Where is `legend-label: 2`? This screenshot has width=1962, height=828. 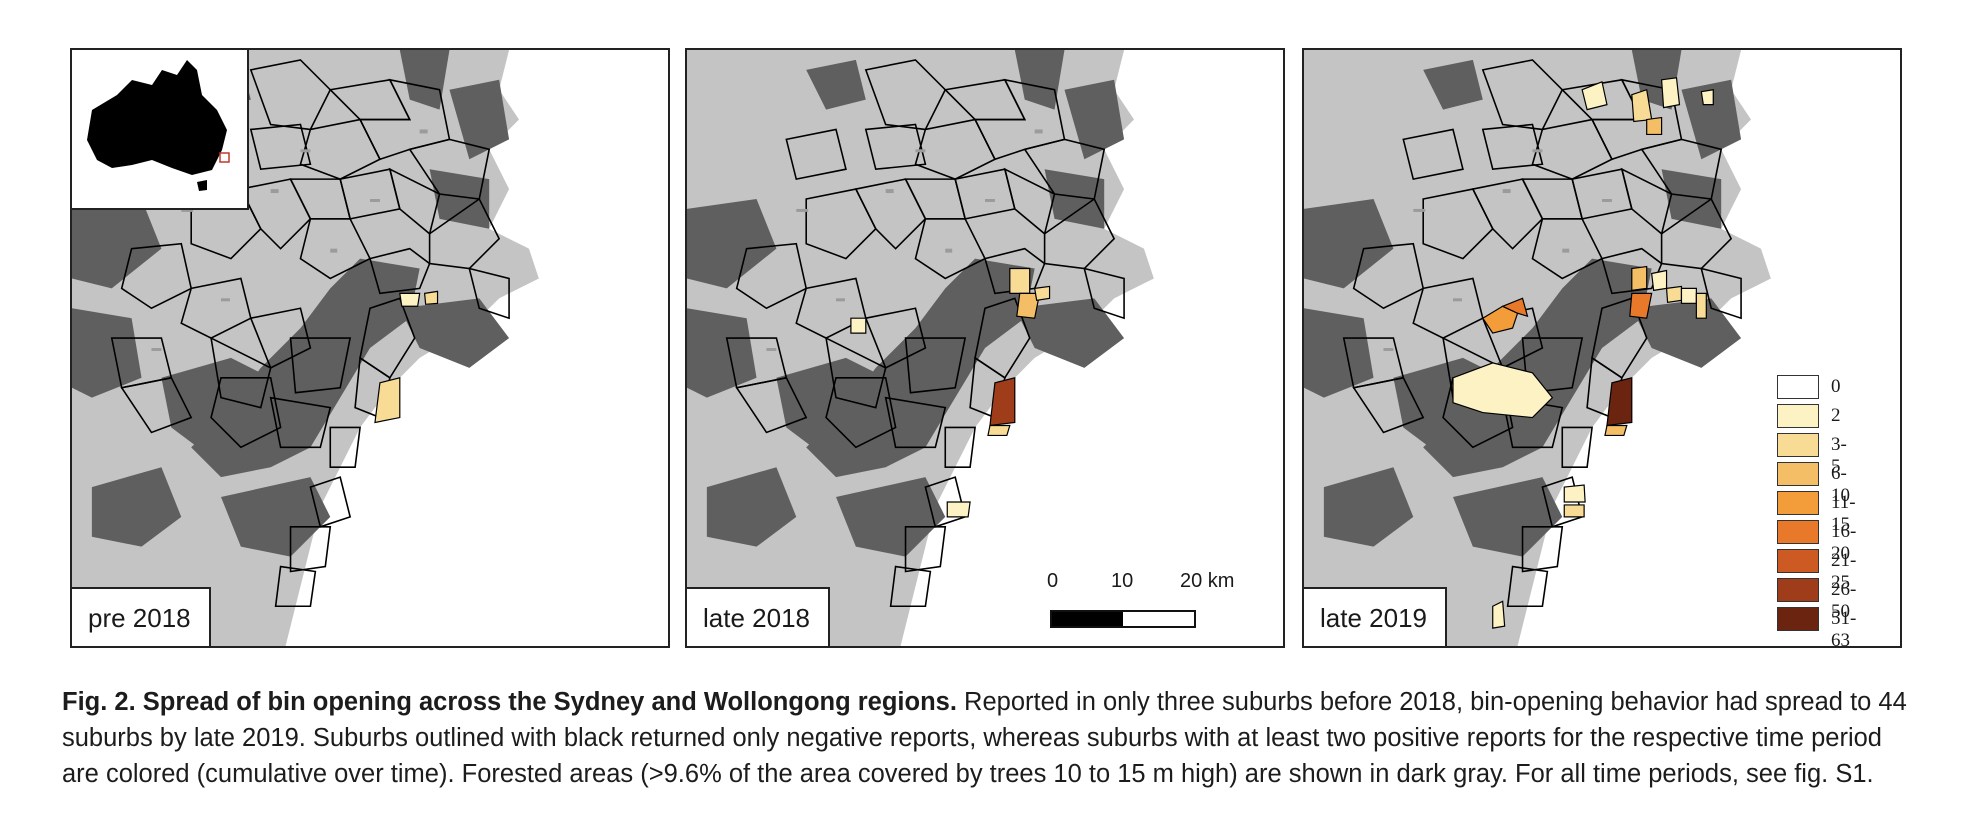 legend-label: 2 is located at coordinates (1836, 415).